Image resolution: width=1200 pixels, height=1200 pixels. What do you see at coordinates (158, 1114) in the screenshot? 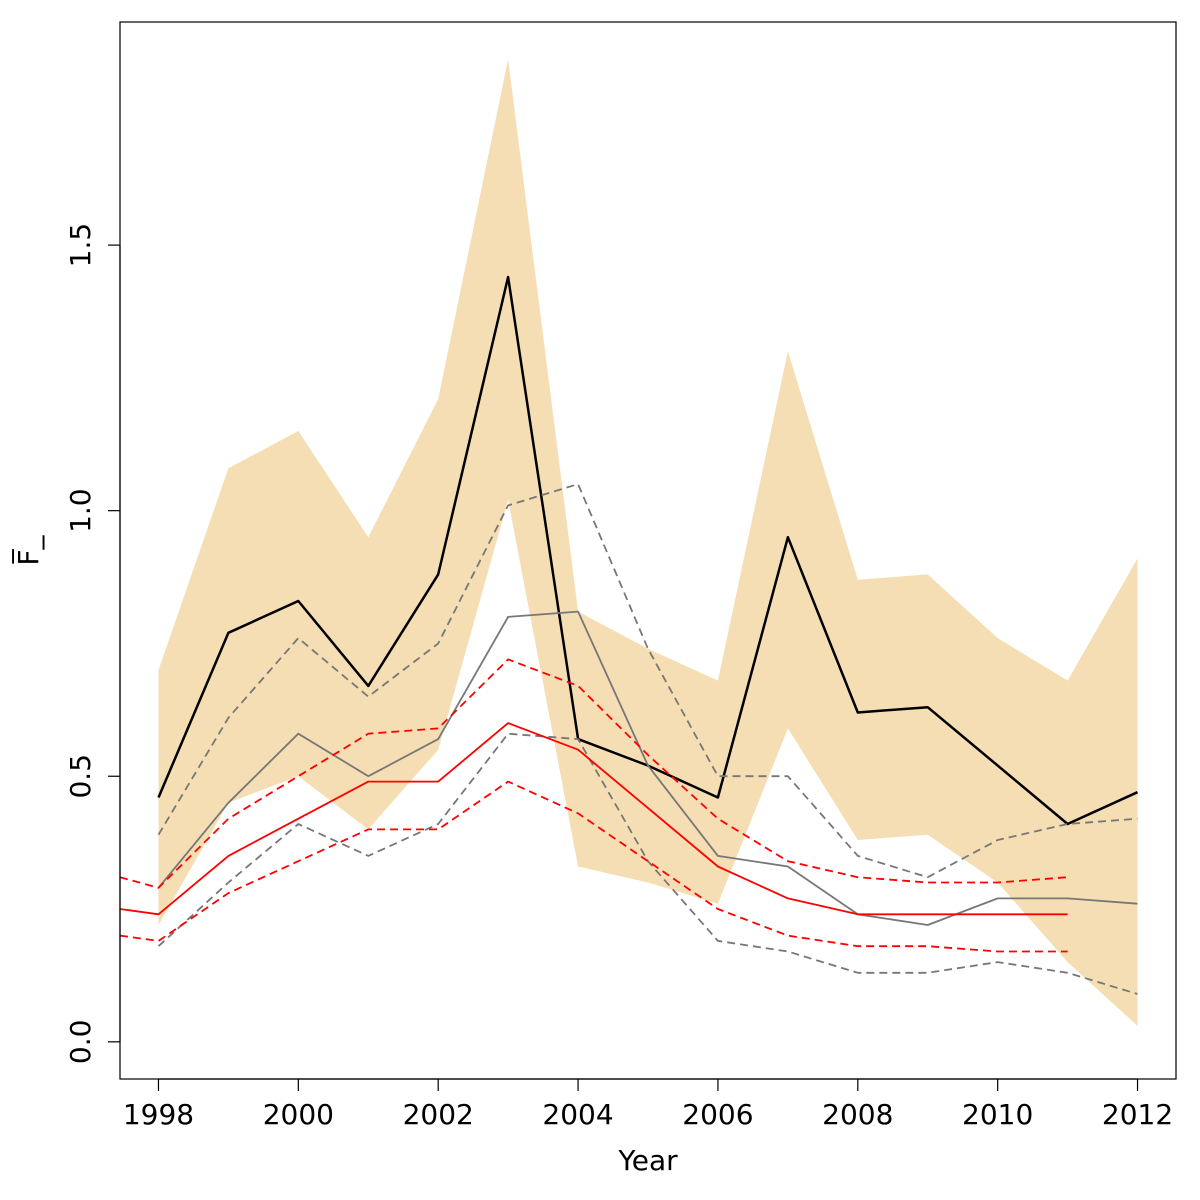
I see `x-tick-label: 1998` at bounding box center [158, 1114].